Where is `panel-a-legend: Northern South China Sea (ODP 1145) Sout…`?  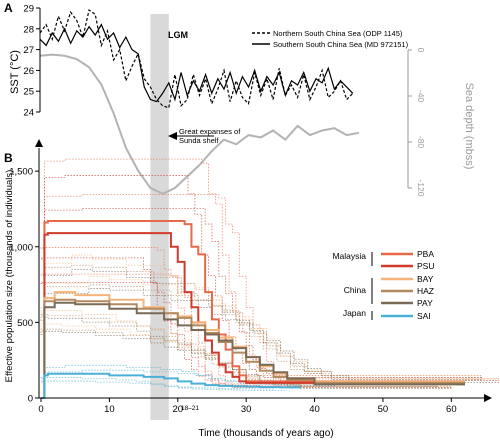
panel-a-legend: Northern South China Sea (ODP 1145) Sout… is located at coordinates (330, 39).